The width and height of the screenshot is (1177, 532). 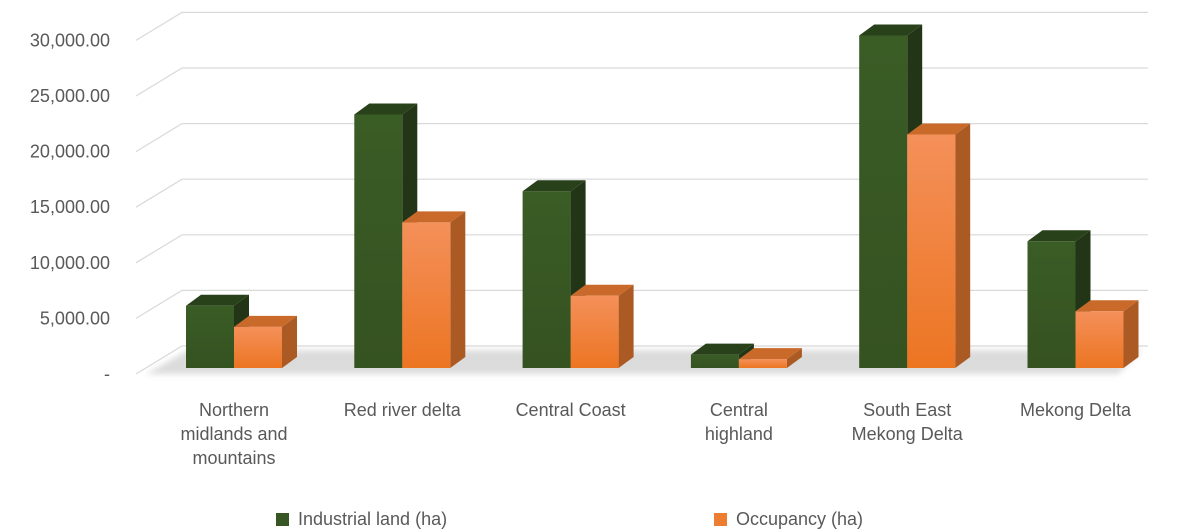 I want to click on legend-swatch-occupancy, so click(x=720, y=519).